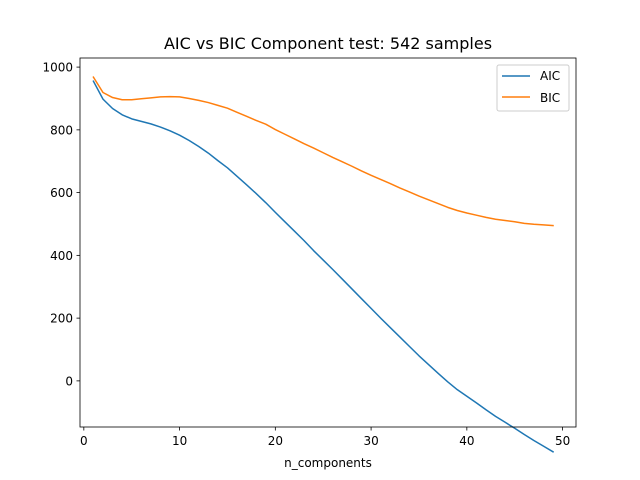  What do you see at coordinates (179, 441) in the screenshot?
I see `x-tick-label: 10` at bounding box center [179, 441].